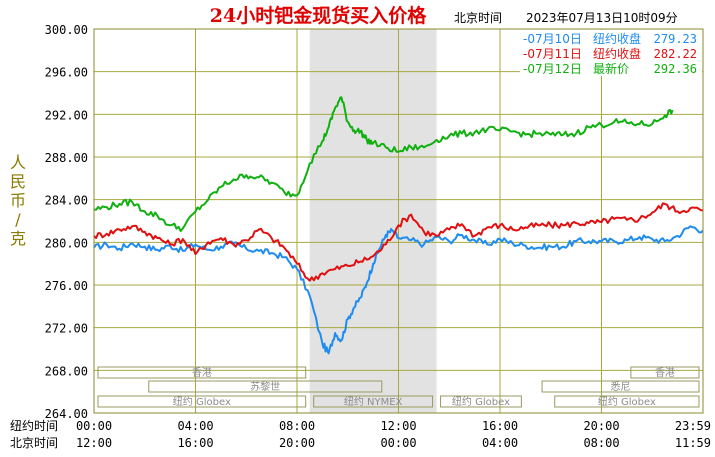 Image resolution: width=715 pixels, height=457 pixels. I want to click on x-tick-label-bj: 20:00, so click(297, 443).